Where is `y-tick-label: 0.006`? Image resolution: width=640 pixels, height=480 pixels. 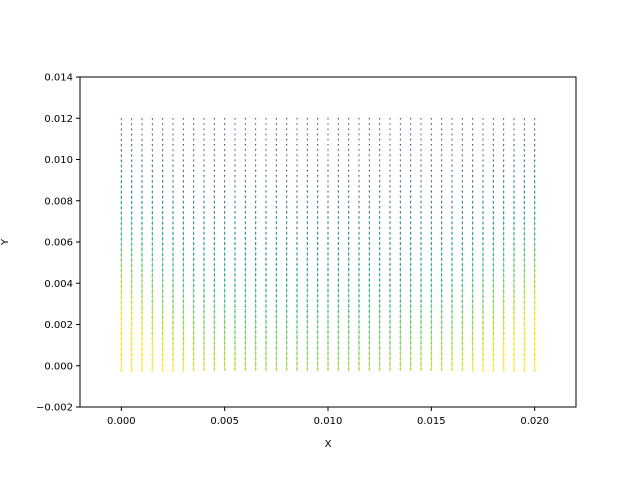
y-tick-label: 0.006 is located at coordinates (58, 243).